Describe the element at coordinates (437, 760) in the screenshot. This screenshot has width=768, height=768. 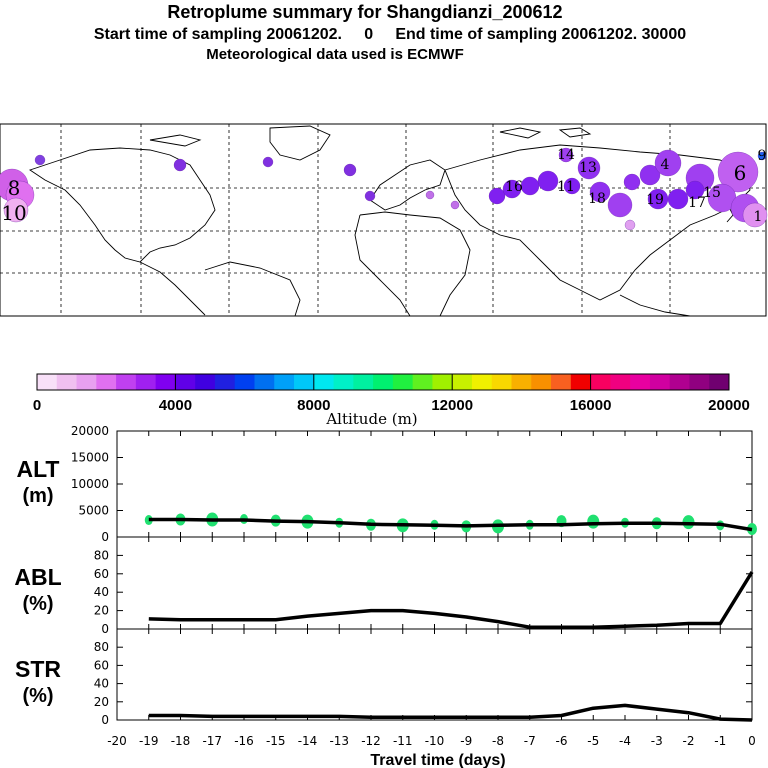
I see `x-axis-title: Travel time (days)` at that location.